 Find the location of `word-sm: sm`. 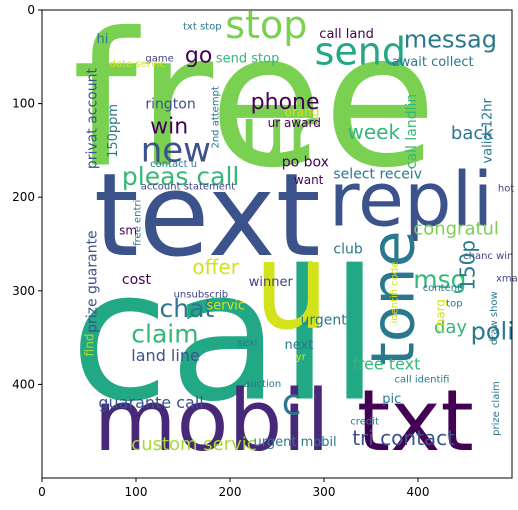

word-sm: sm is located at coordinates (128, 231).